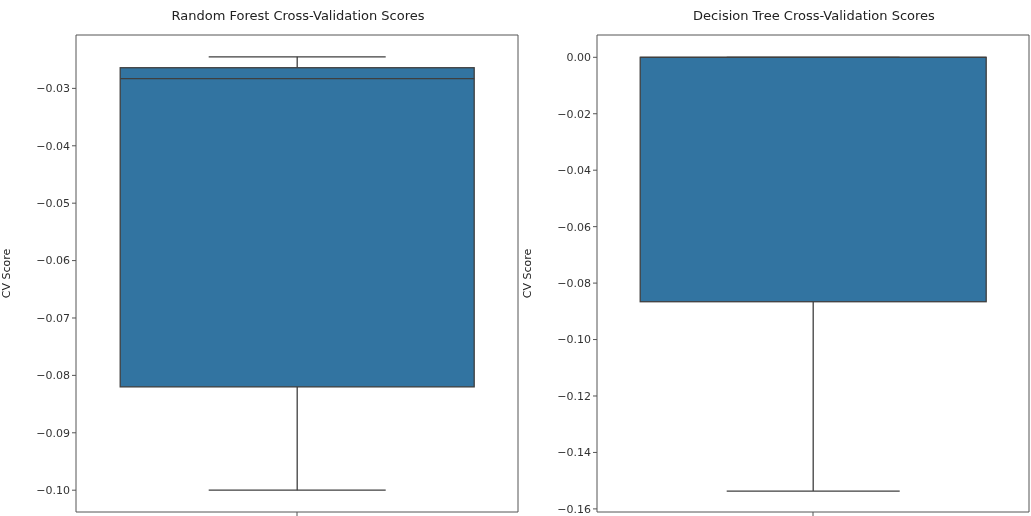  I want to click on y-tick-label: −0.09, so click(53, 433).